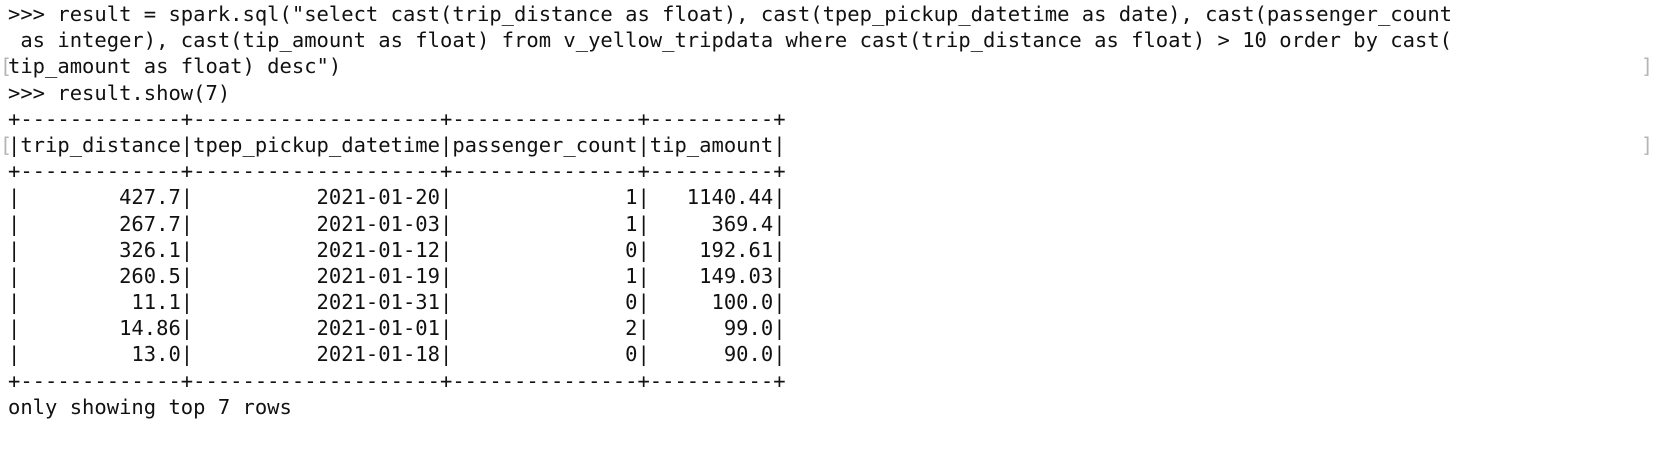 The height and width of the screenshot is (454, 1654). What do you see at coordinates (119, 92) in the screenshot?
I see `terminal-line-show-command: >>> result.show(7)` at bounding box center [119, 92].